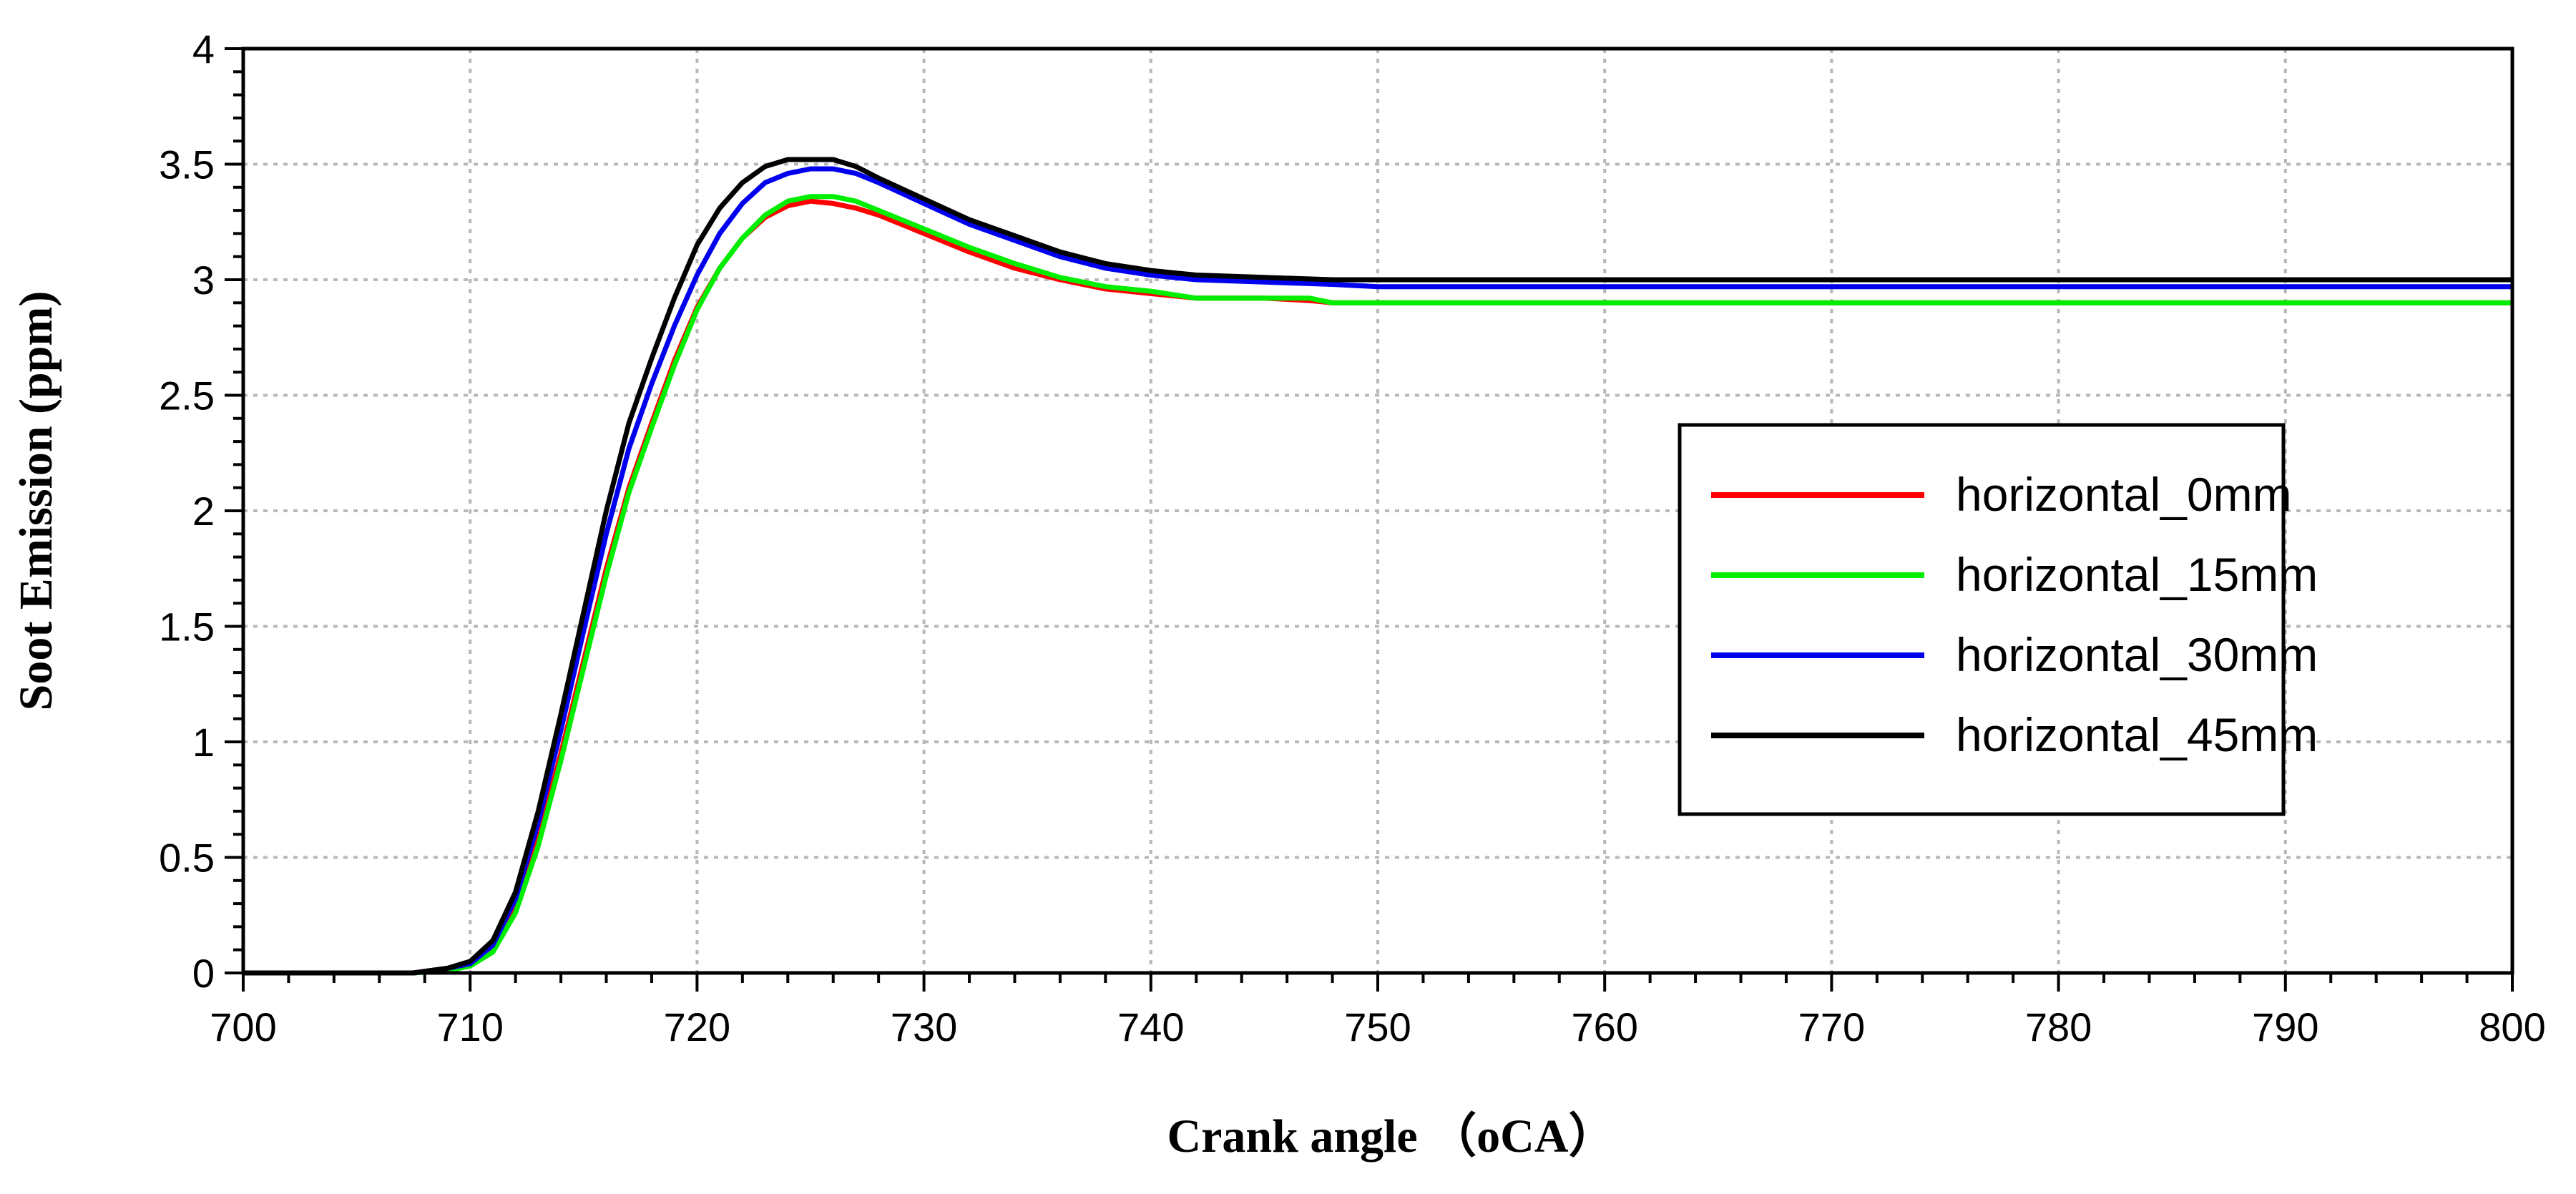  I want to click on x-tick-label: 760, so click(1604, 1027).